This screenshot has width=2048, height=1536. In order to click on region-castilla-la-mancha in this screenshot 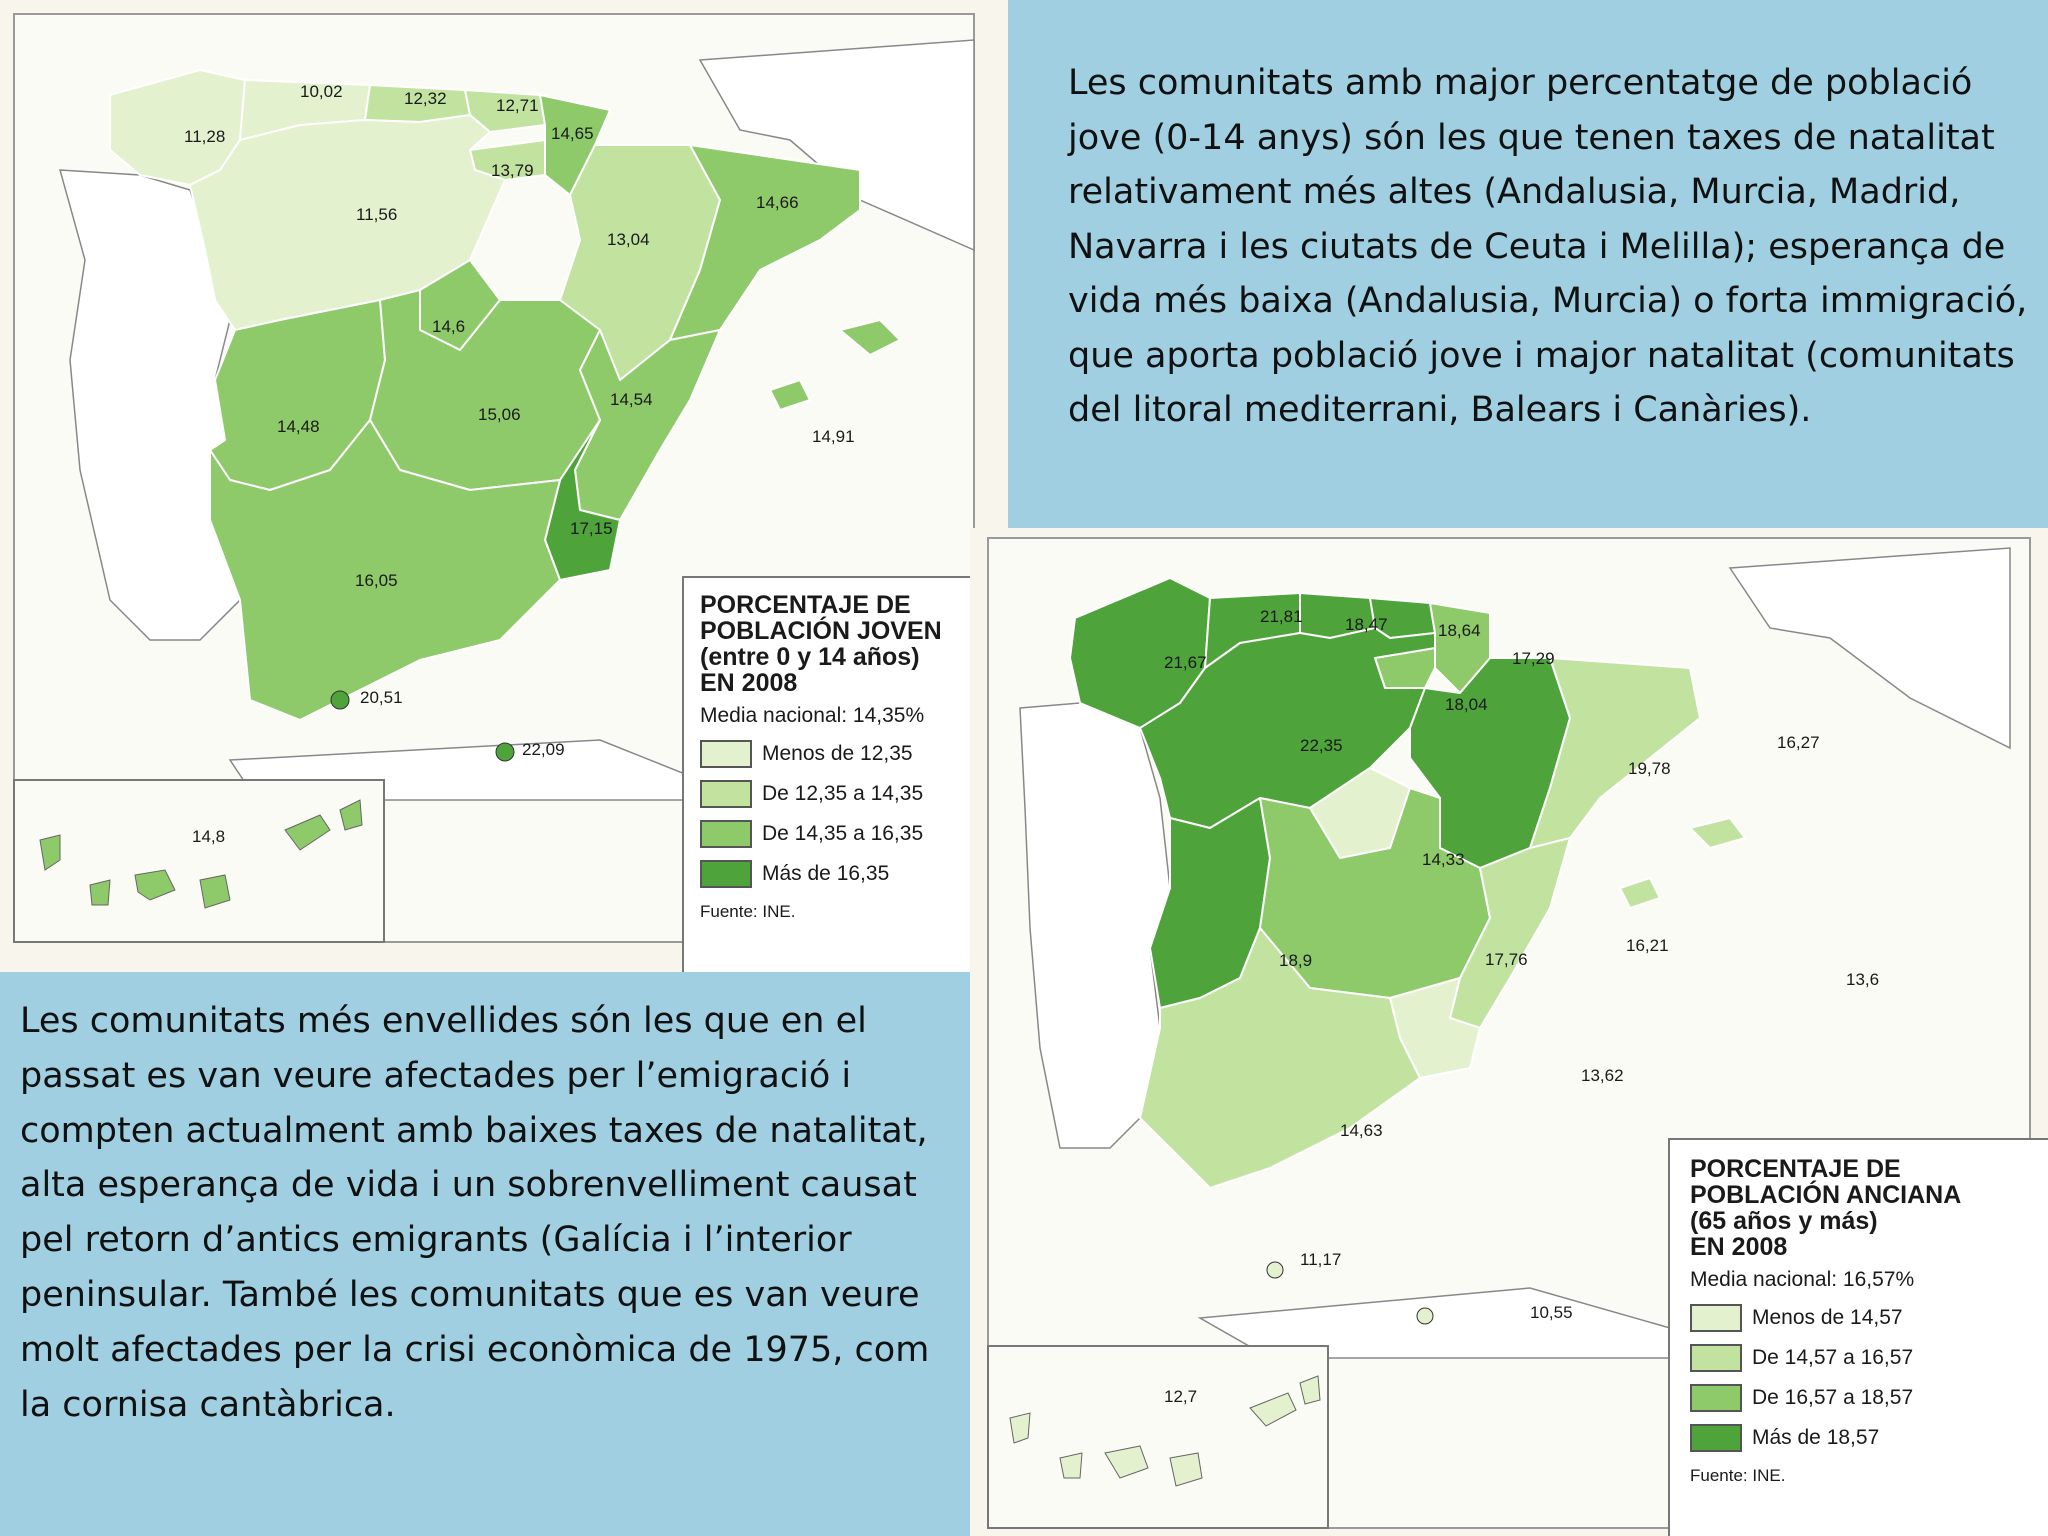, I will do `click(485, 390)`.